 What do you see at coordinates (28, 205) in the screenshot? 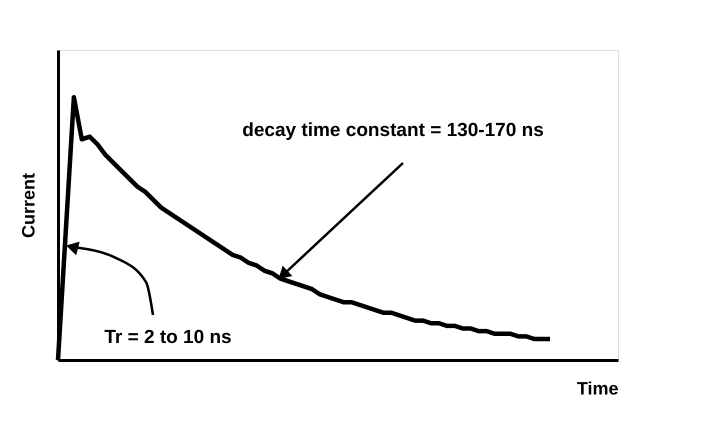
I see `y-axis-title: Current` at bounding box center [28, 205].